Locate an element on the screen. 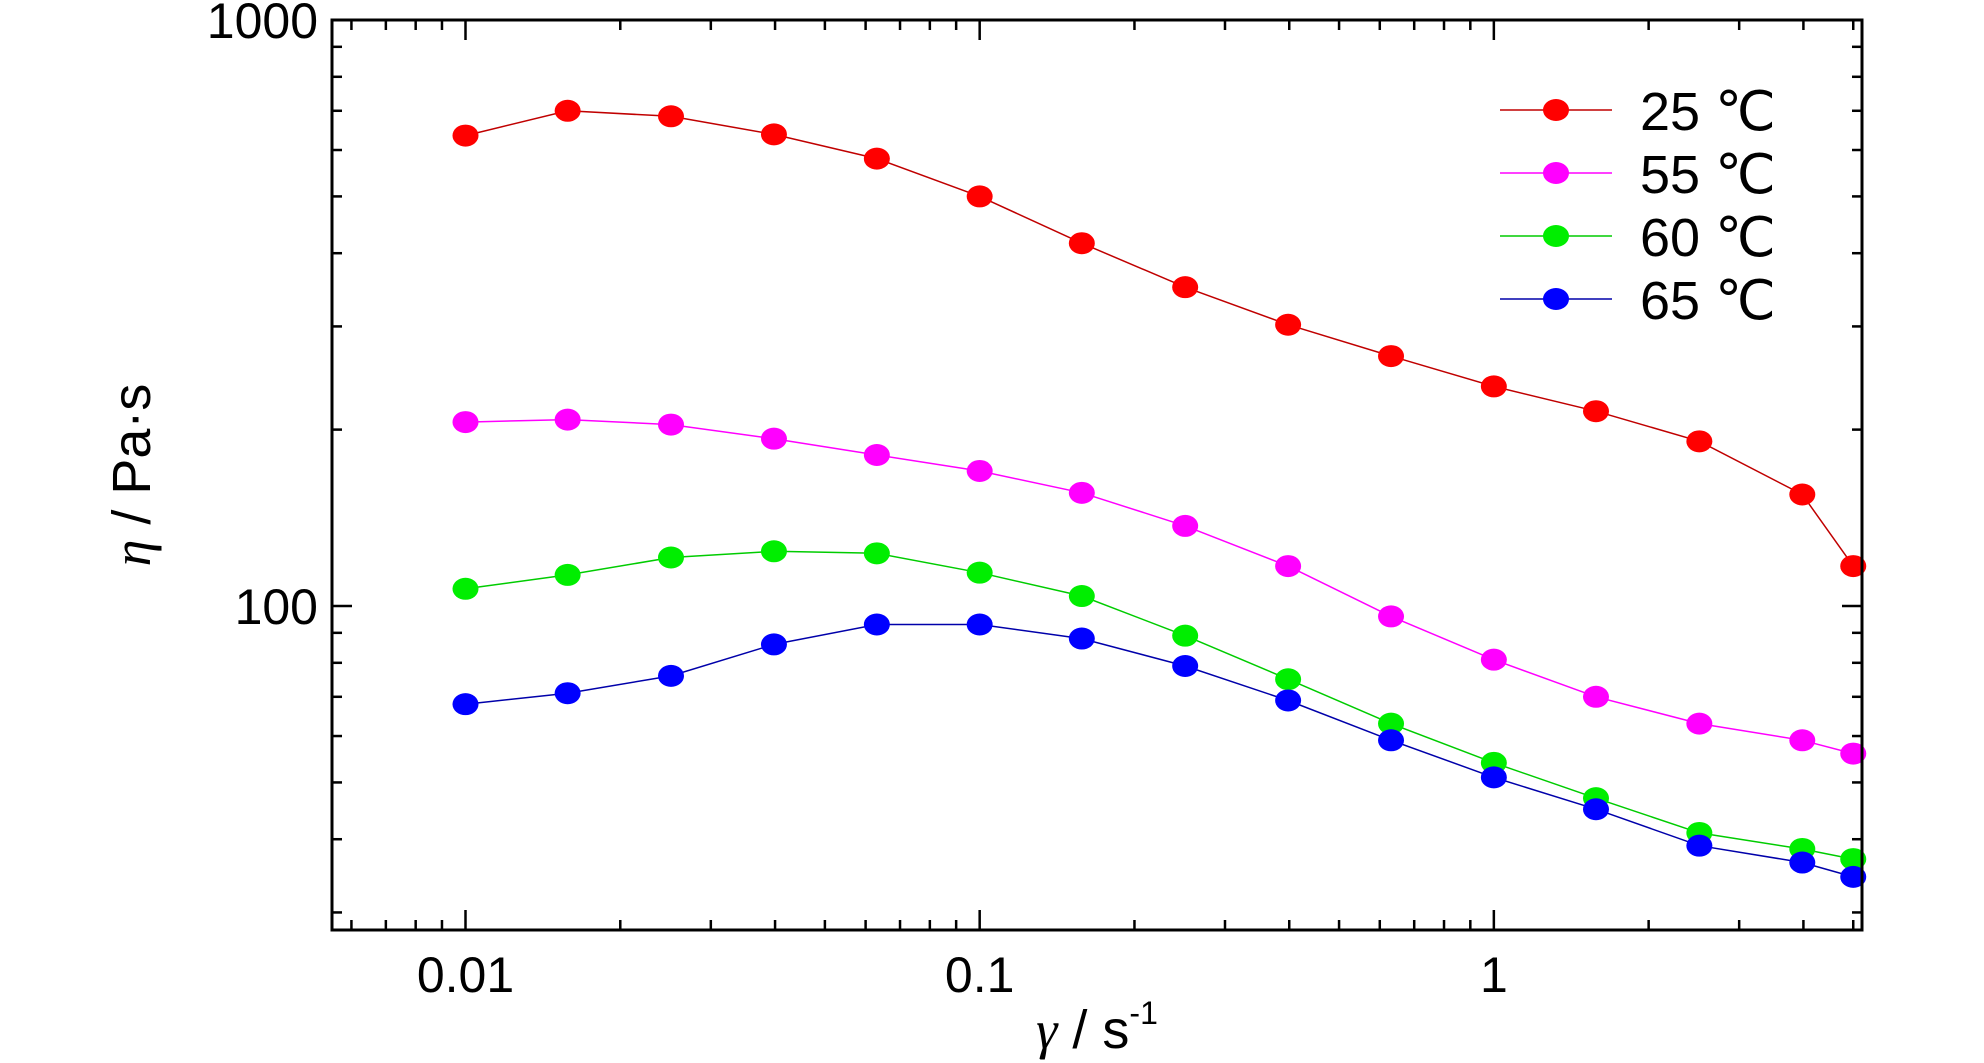  x-axis-symbol: γ is located at coordinates (1047, 1030).